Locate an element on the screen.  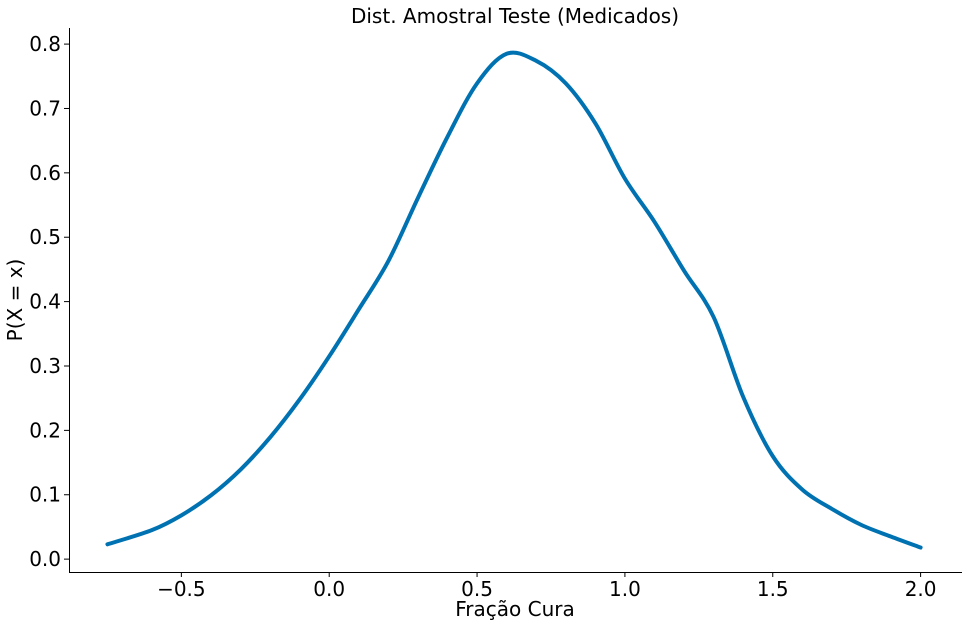
y-tick-label: 0.5 is located at coordinates (45, 237).